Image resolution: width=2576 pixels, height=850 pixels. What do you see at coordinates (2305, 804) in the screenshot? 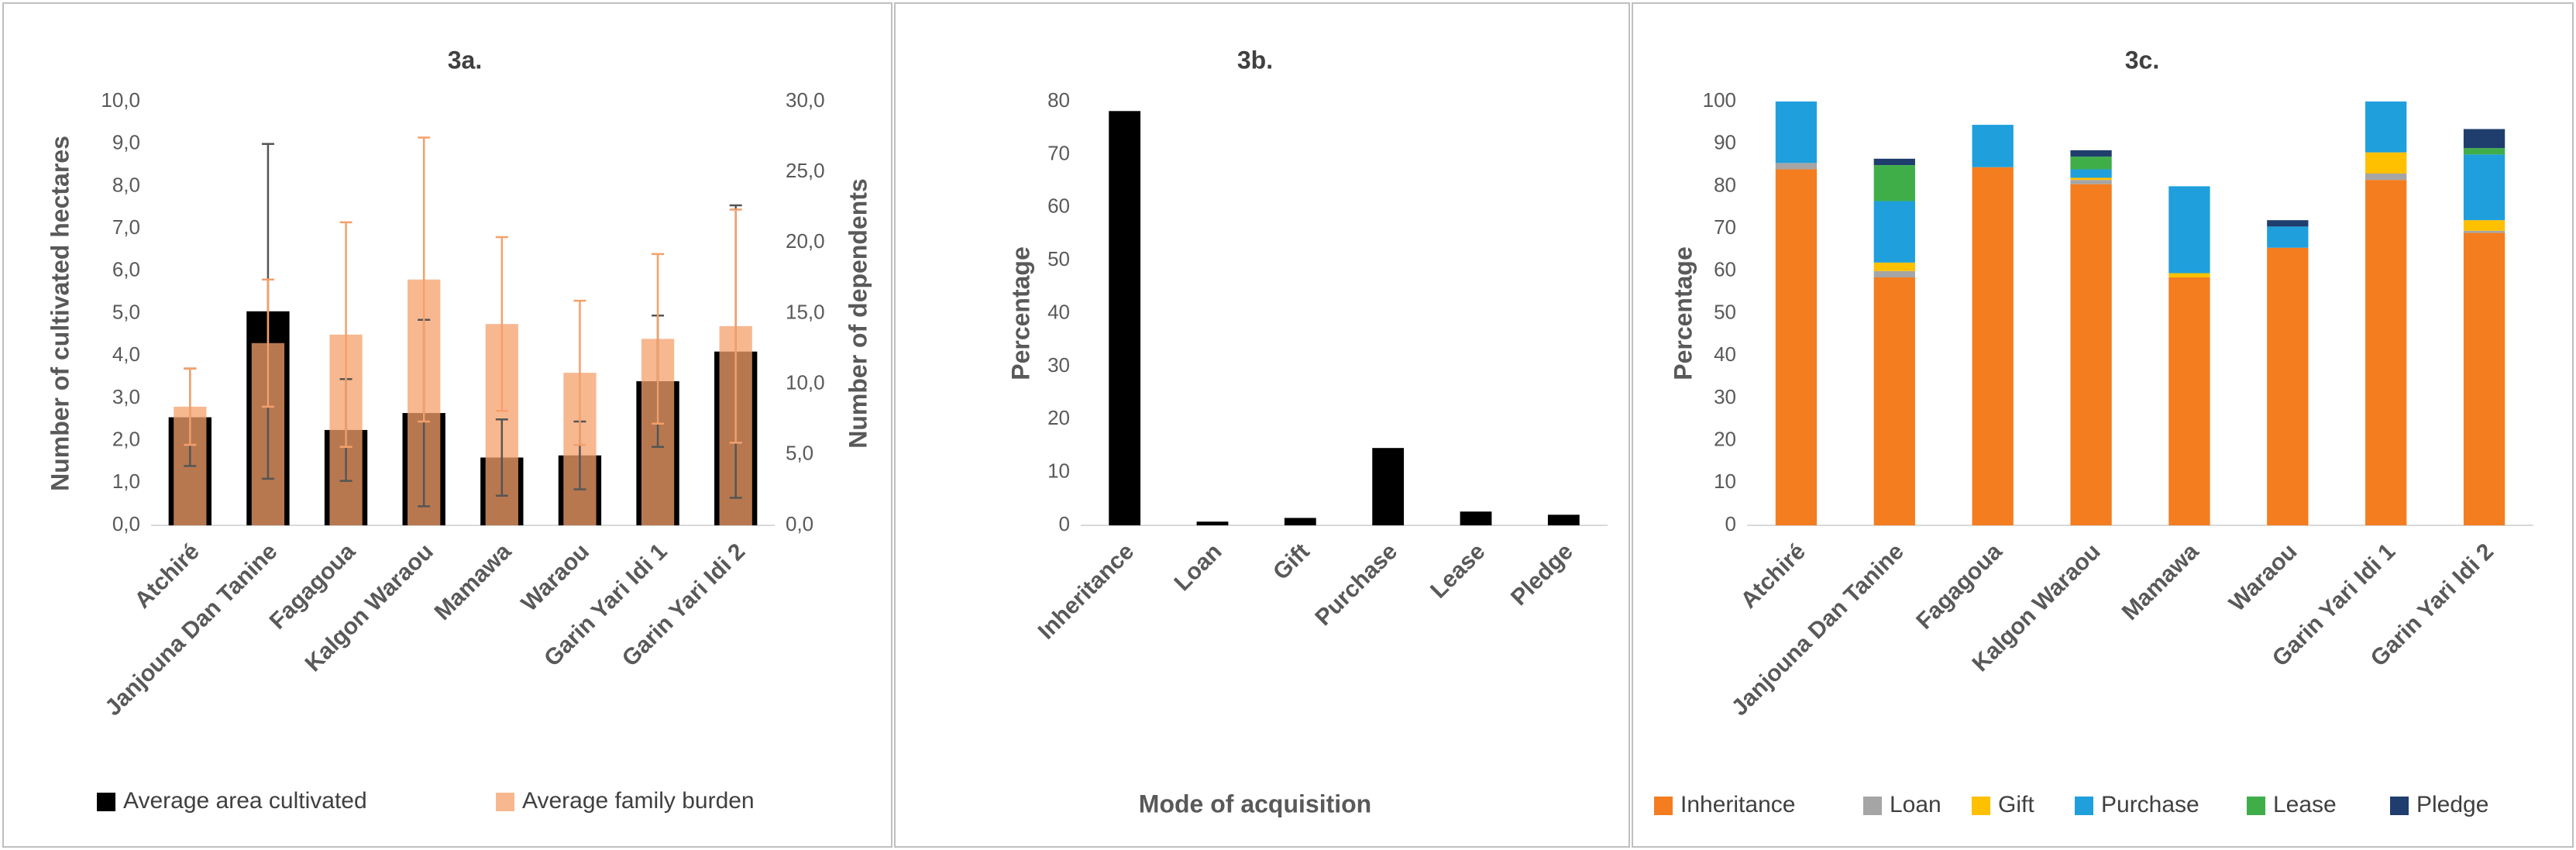
I see `legend-label: Lease` at bounding box center [2305, 804].